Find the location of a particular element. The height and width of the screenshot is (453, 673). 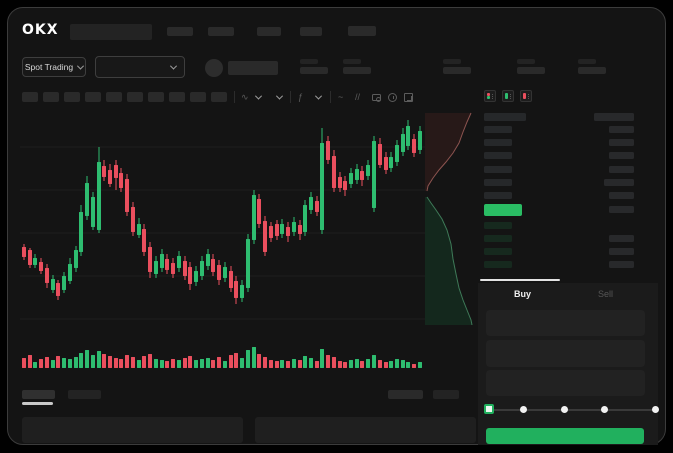

market-type-selector: Spot Trading is located at coordinates (54, 67).